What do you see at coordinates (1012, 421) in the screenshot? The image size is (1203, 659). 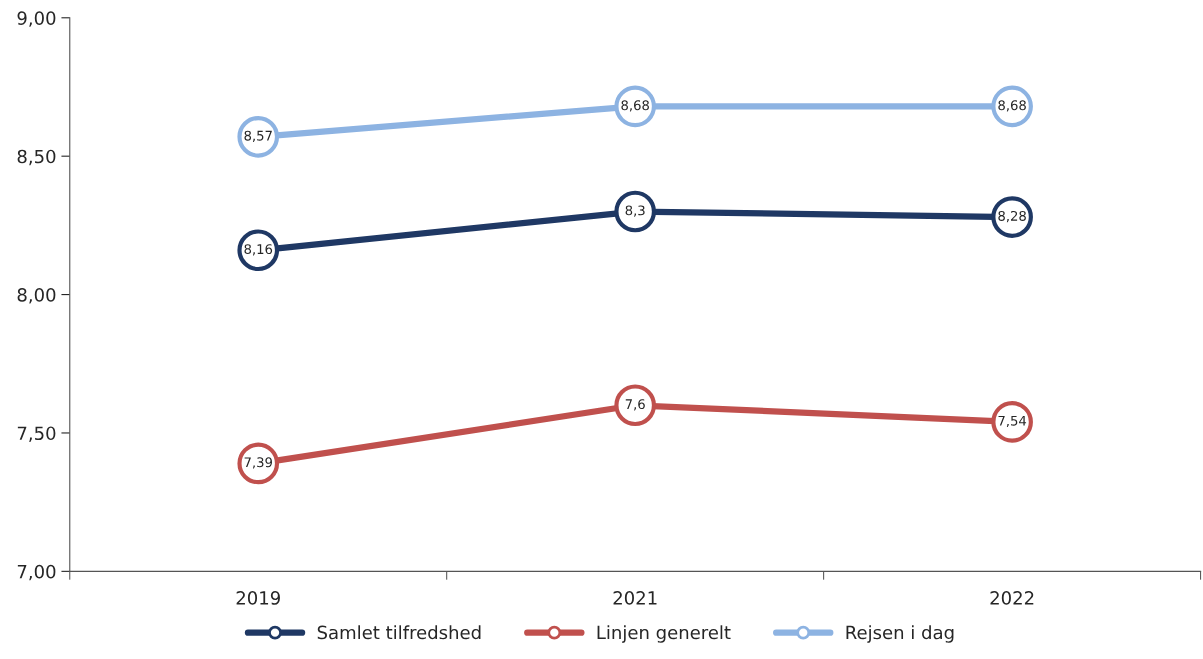 I see `data-label: 7,54` at bounding box center [1012, 421].